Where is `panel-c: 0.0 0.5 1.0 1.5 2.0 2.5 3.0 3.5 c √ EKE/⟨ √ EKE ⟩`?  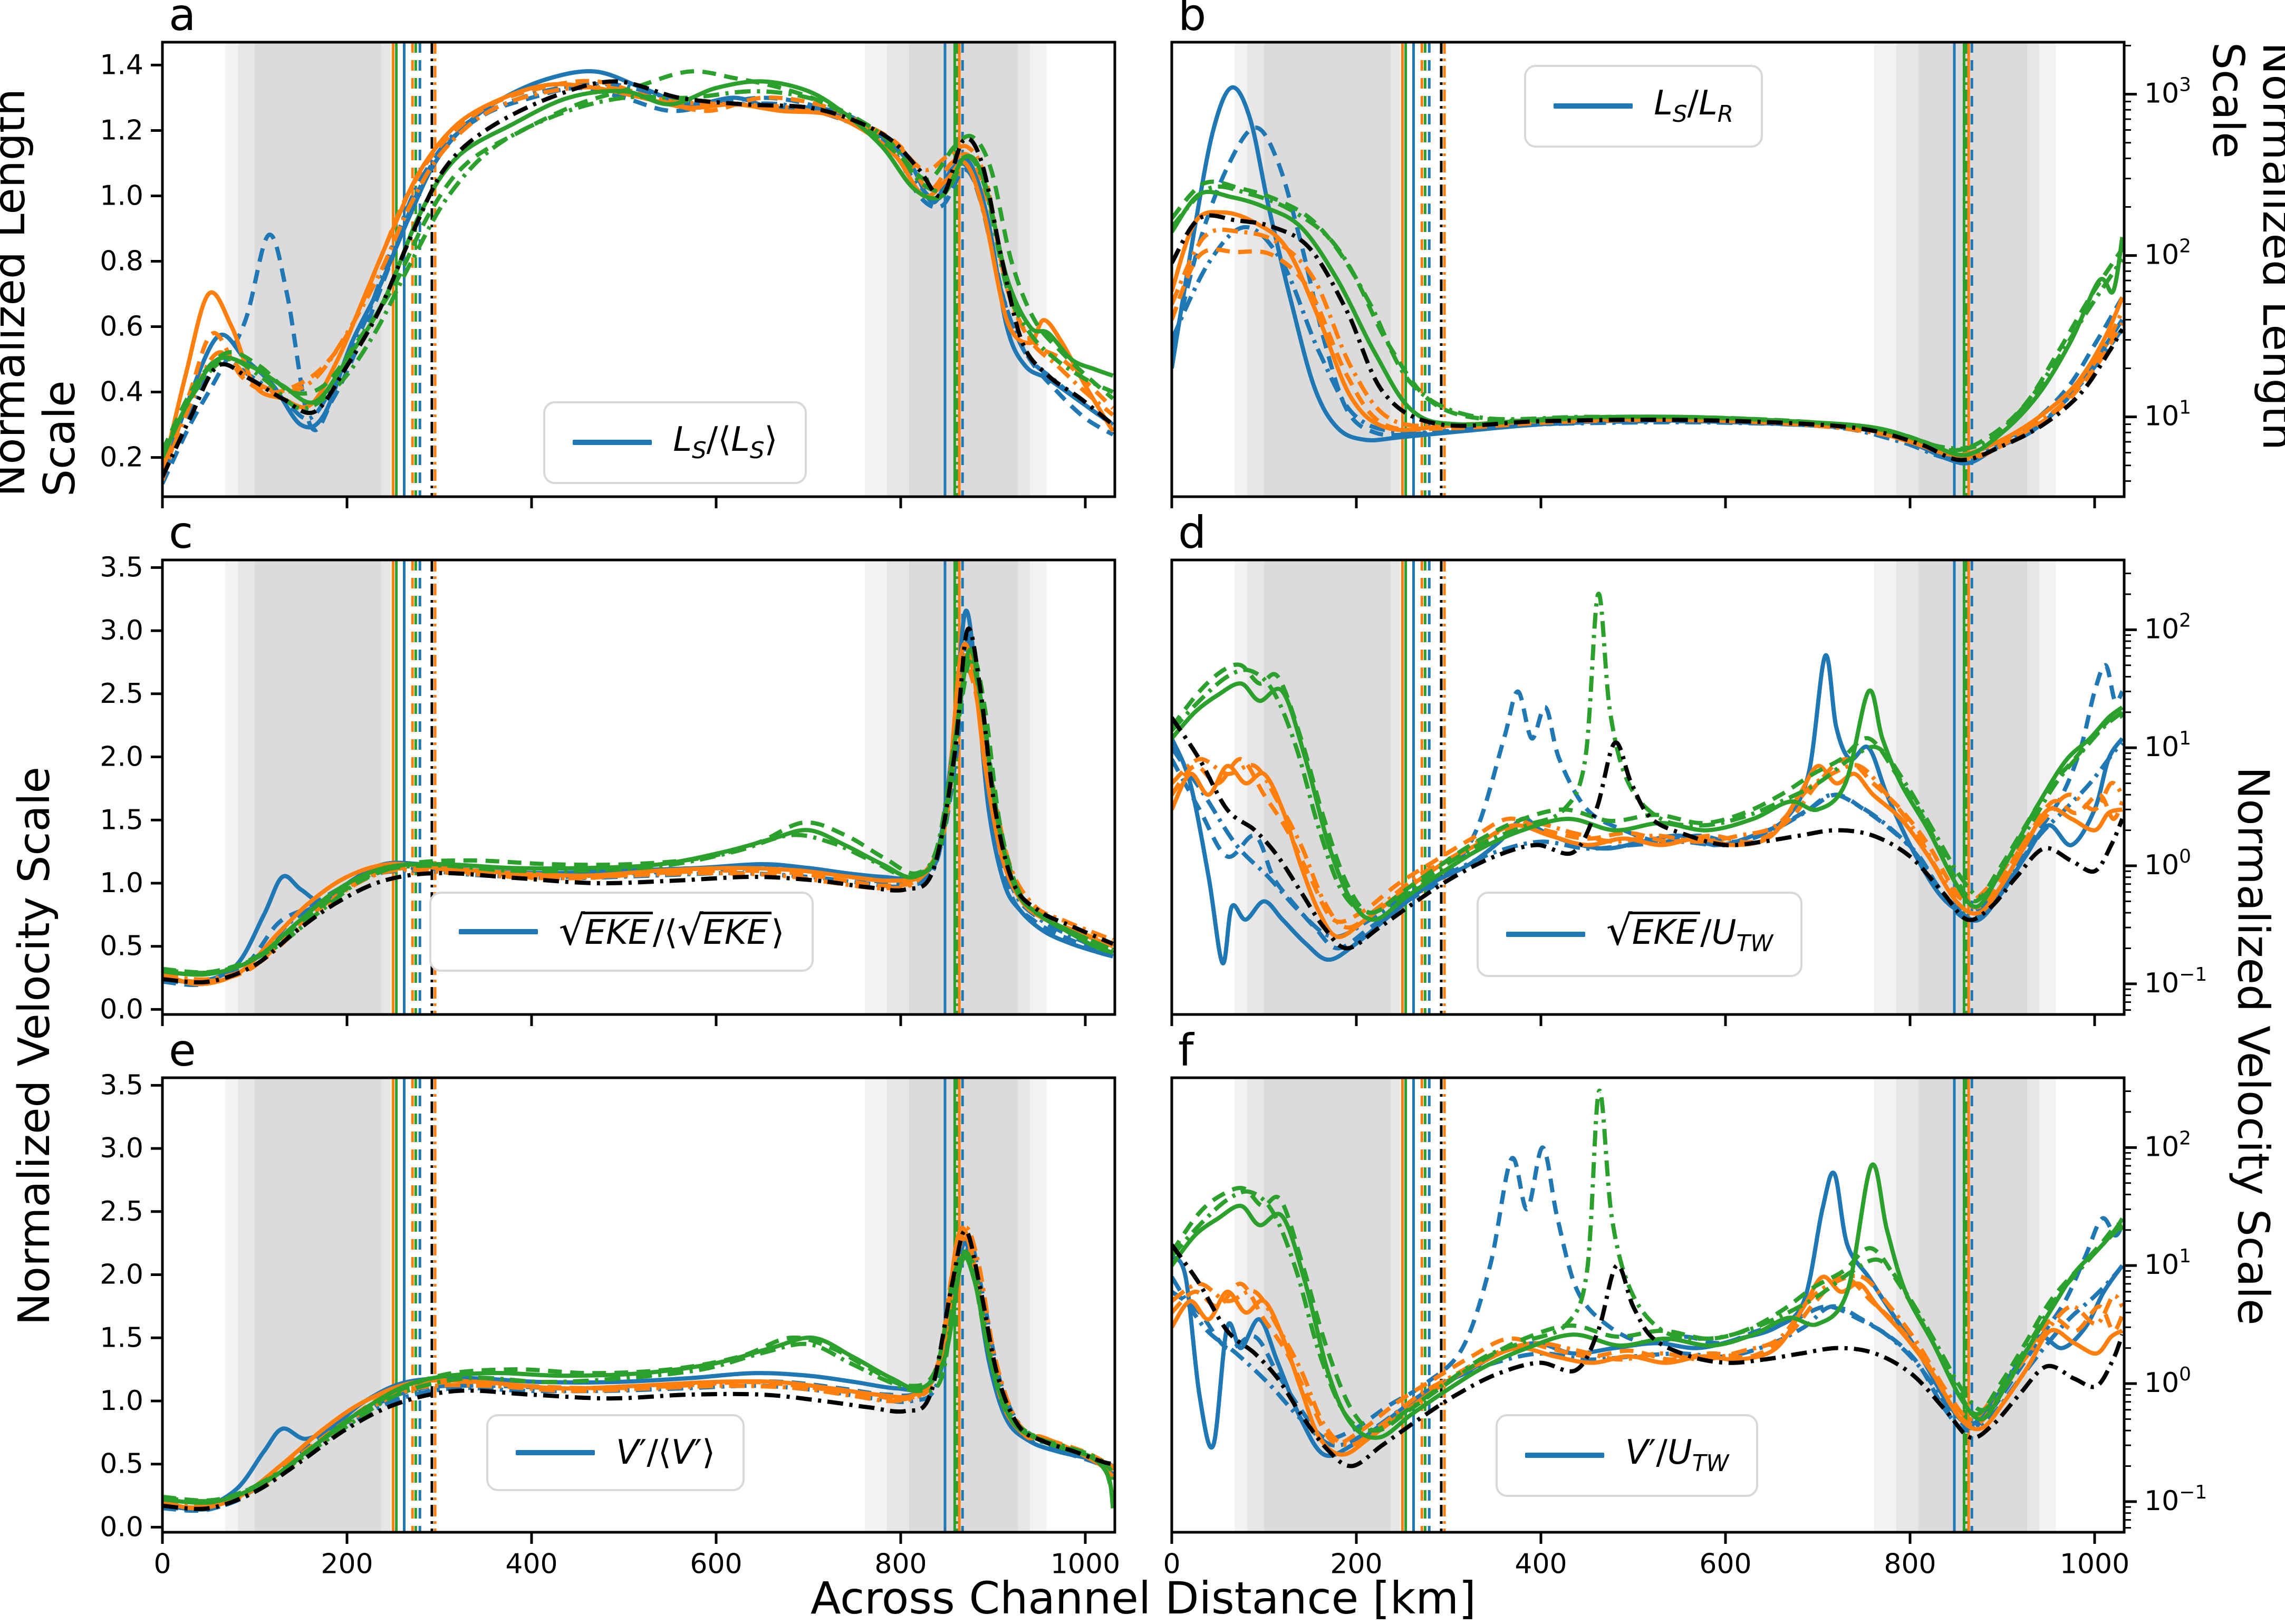 panel-c: 0.0 0.5 1.0 1.5 2.0 2.5 3.0 3.5 c √ EKE/⟨ √ EKE ⟩ is located at coordinates (608, 768).